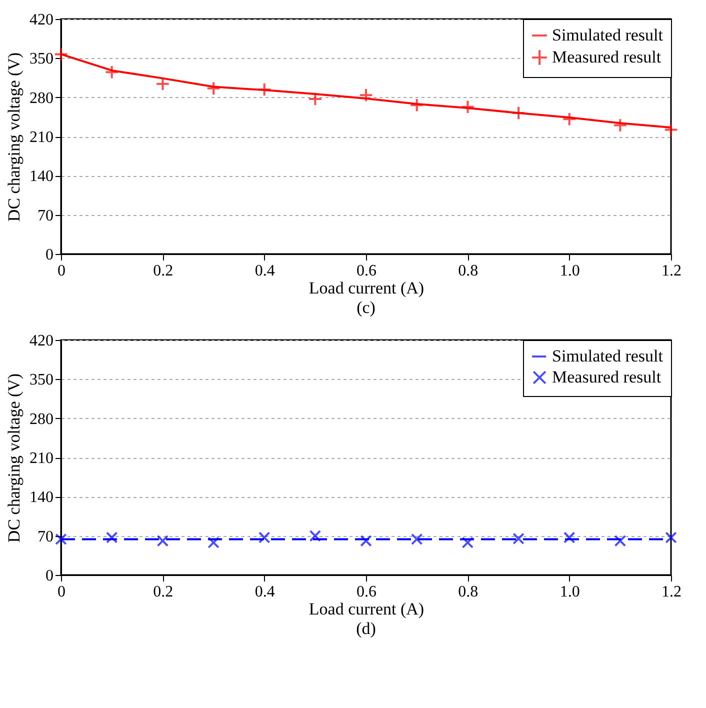 This screenshot has width=706, height=708. I want to click on text: (c), so click(366, 307).